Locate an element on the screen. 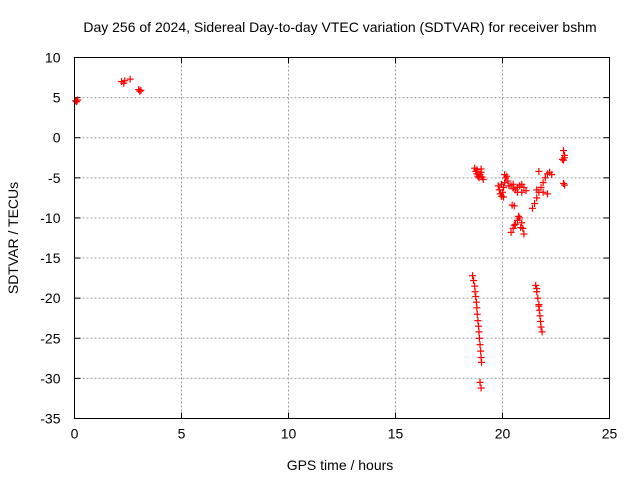 The height and width of the screenshot is (480, 640). y-tick-label: -20 is located at coordinates (50, 298).